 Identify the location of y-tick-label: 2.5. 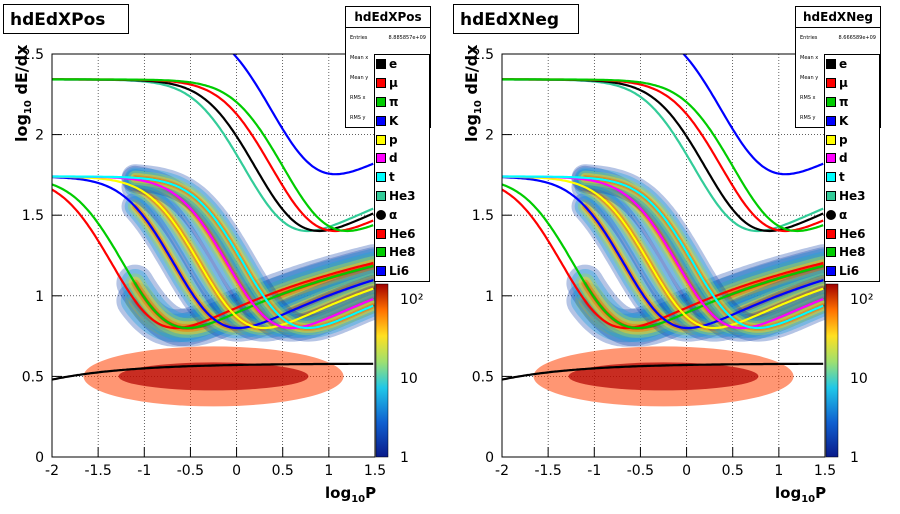
(33, 55).